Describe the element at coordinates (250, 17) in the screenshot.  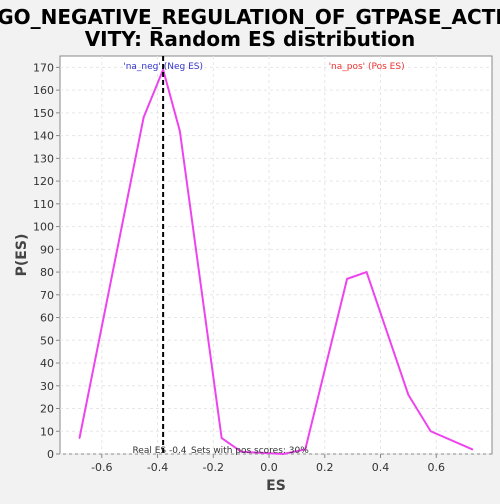
I see `chart-title-line-1: GO_NEGATIVE_REGULATION_OF_GTPASE_ACTI` at that location.